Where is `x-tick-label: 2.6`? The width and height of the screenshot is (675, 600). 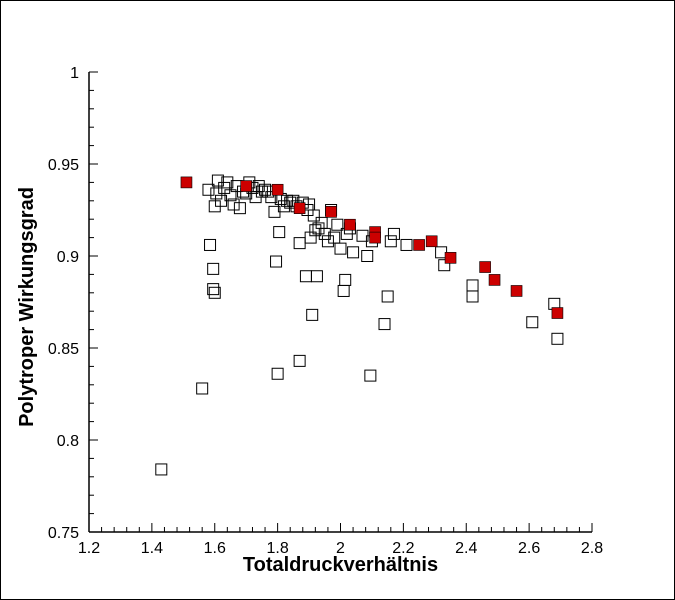
x-tick-label: 2.6 is located at coordinates (529, 548).